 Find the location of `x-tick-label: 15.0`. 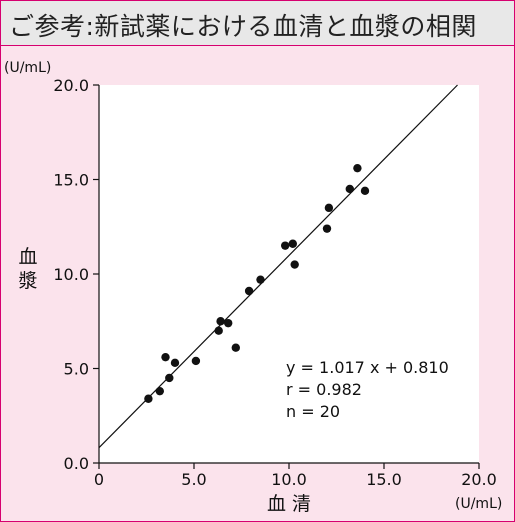

x-tick-label: 15.0 is located at coordinates (384, 479).